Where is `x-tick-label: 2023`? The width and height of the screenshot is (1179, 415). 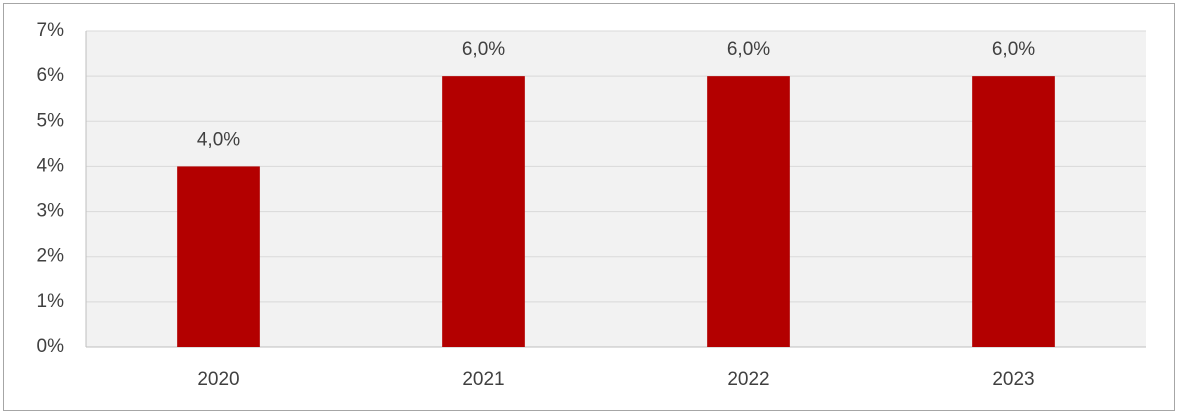
x-tick-label: 2023 is located at coordinates (1013, 379).